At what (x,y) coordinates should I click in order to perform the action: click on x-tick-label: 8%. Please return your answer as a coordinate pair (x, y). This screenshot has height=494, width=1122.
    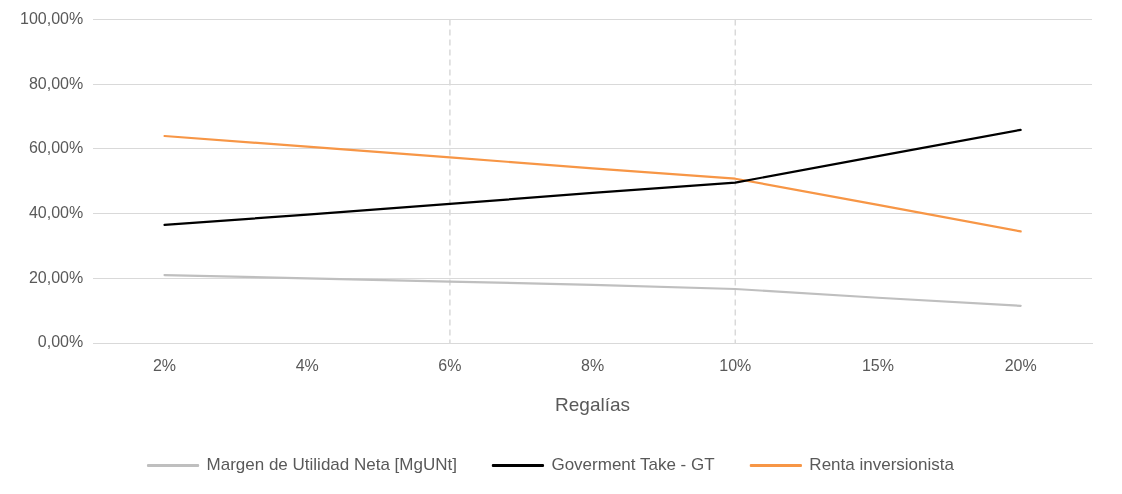
    Looking at the image, I should click on (593, 366).